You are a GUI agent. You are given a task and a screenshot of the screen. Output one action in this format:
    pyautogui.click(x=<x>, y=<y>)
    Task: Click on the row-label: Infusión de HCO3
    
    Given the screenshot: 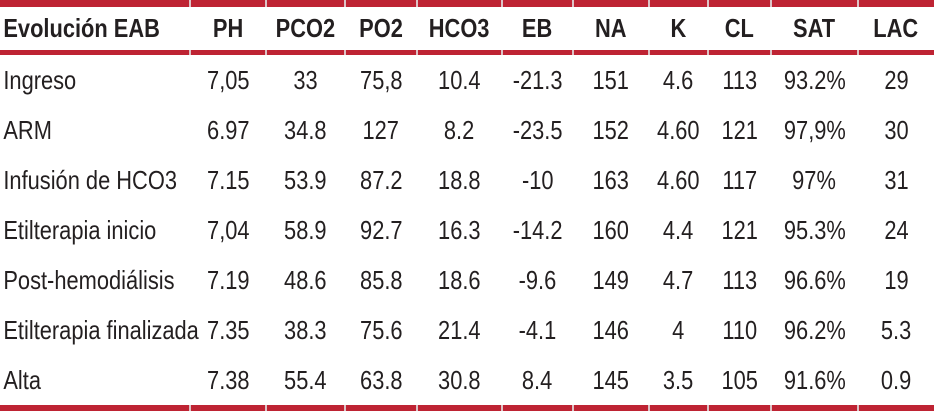 What is the action you would take?
    pyautogui.click(x=90, y=179)
    